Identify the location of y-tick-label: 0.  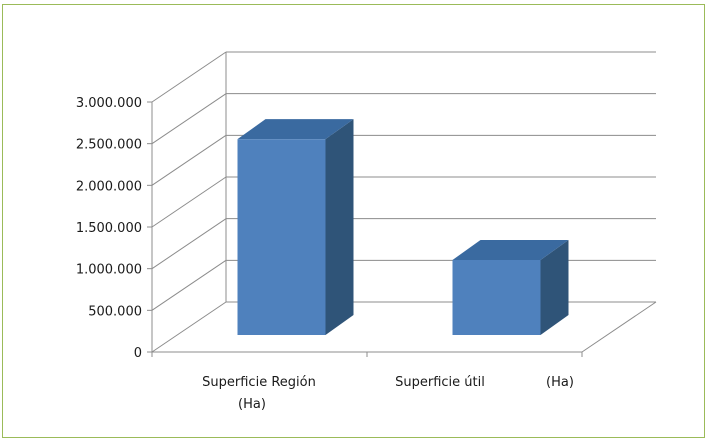
(138, 353).